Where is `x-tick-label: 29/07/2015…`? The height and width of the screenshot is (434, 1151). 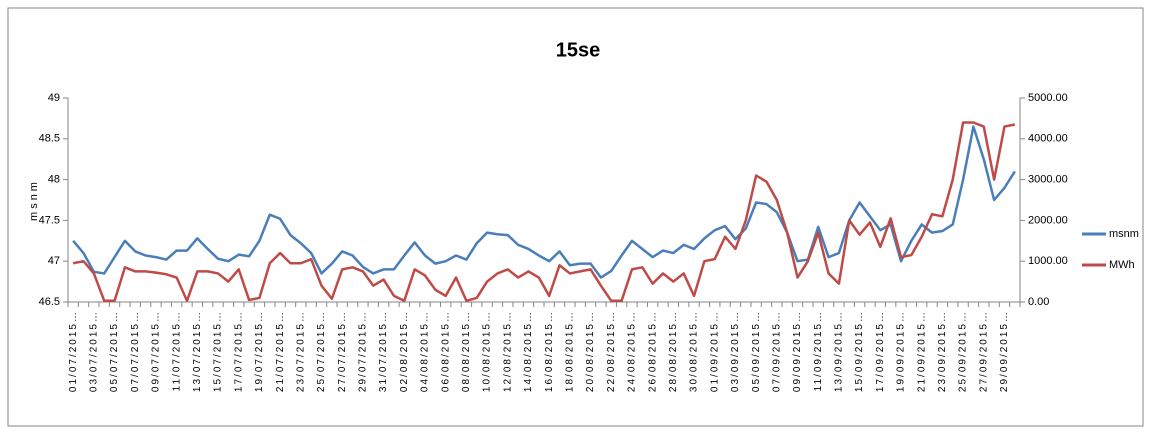
x-tick-label: 29/07/2015… is located at coordinates (363, 351).